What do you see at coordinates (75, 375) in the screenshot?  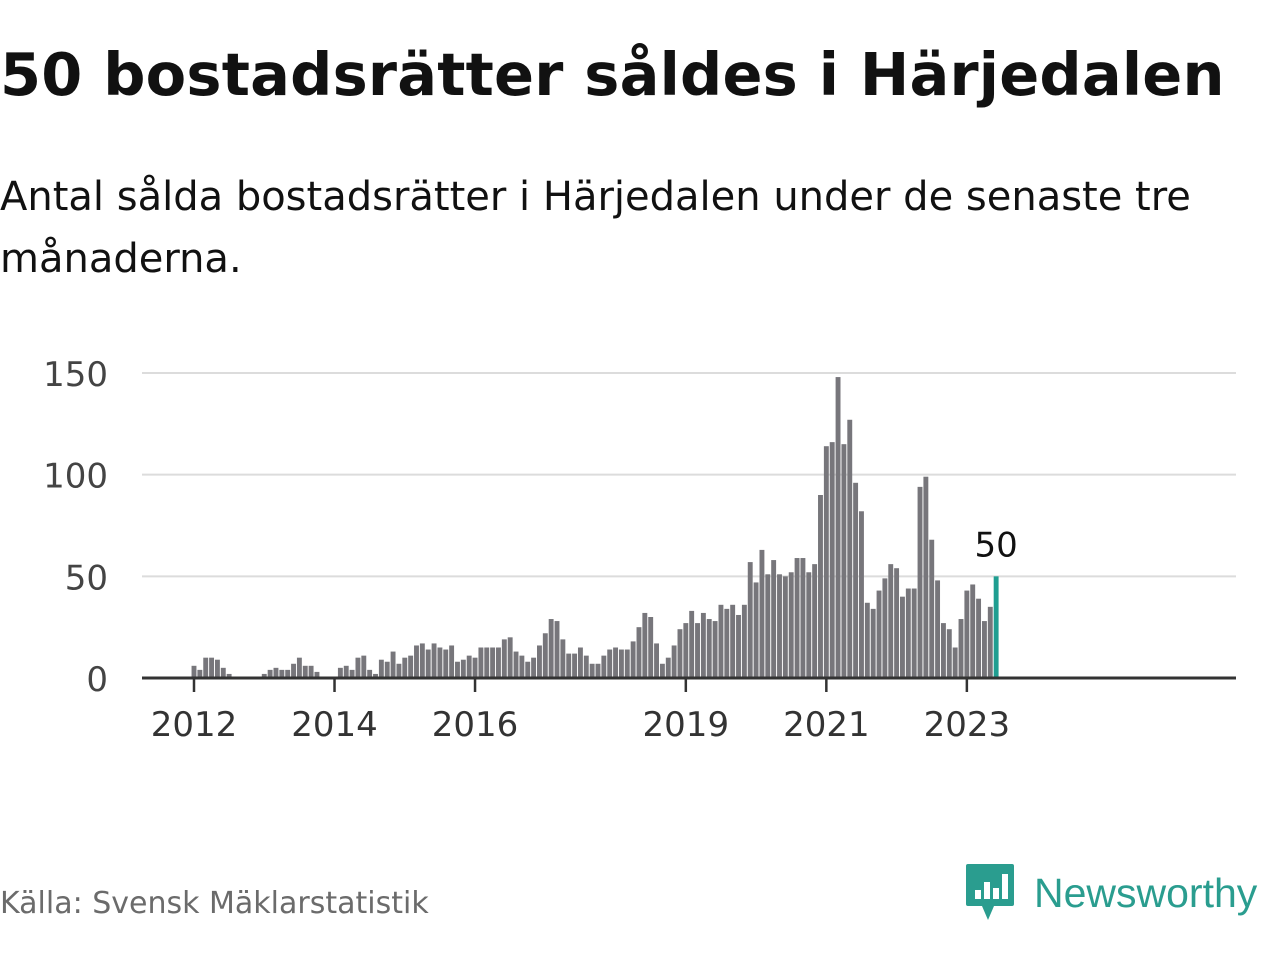 I see `y-tick-label: 150` at bounding box center [75, 375].